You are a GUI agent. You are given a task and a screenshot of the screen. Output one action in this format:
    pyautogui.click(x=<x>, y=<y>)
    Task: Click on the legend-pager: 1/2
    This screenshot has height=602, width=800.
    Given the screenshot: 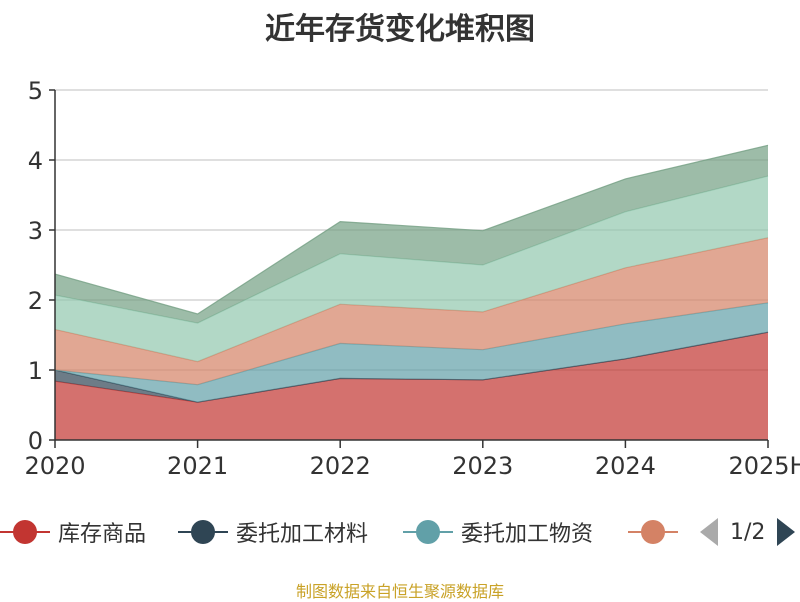 What is the action you would take?
    pyautogui.click(x=748, y=532)
    